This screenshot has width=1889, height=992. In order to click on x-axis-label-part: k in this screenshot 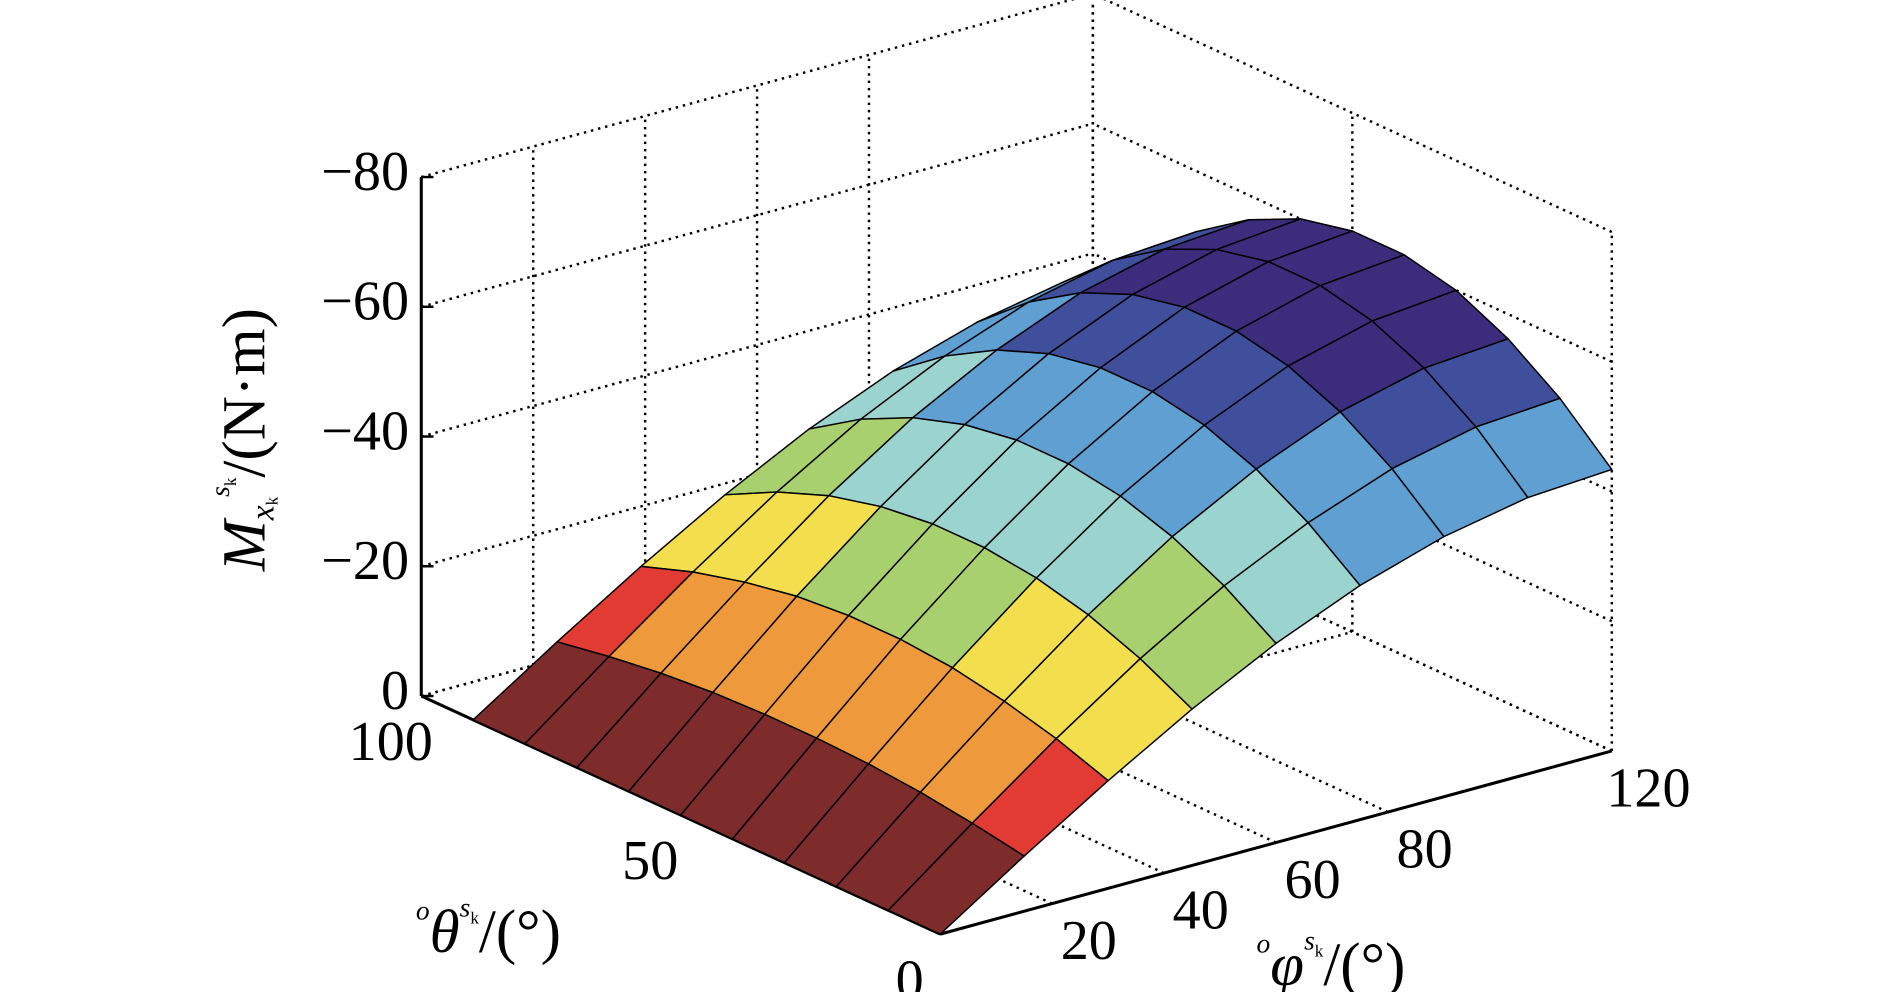, I will do `click(474, 917)`.